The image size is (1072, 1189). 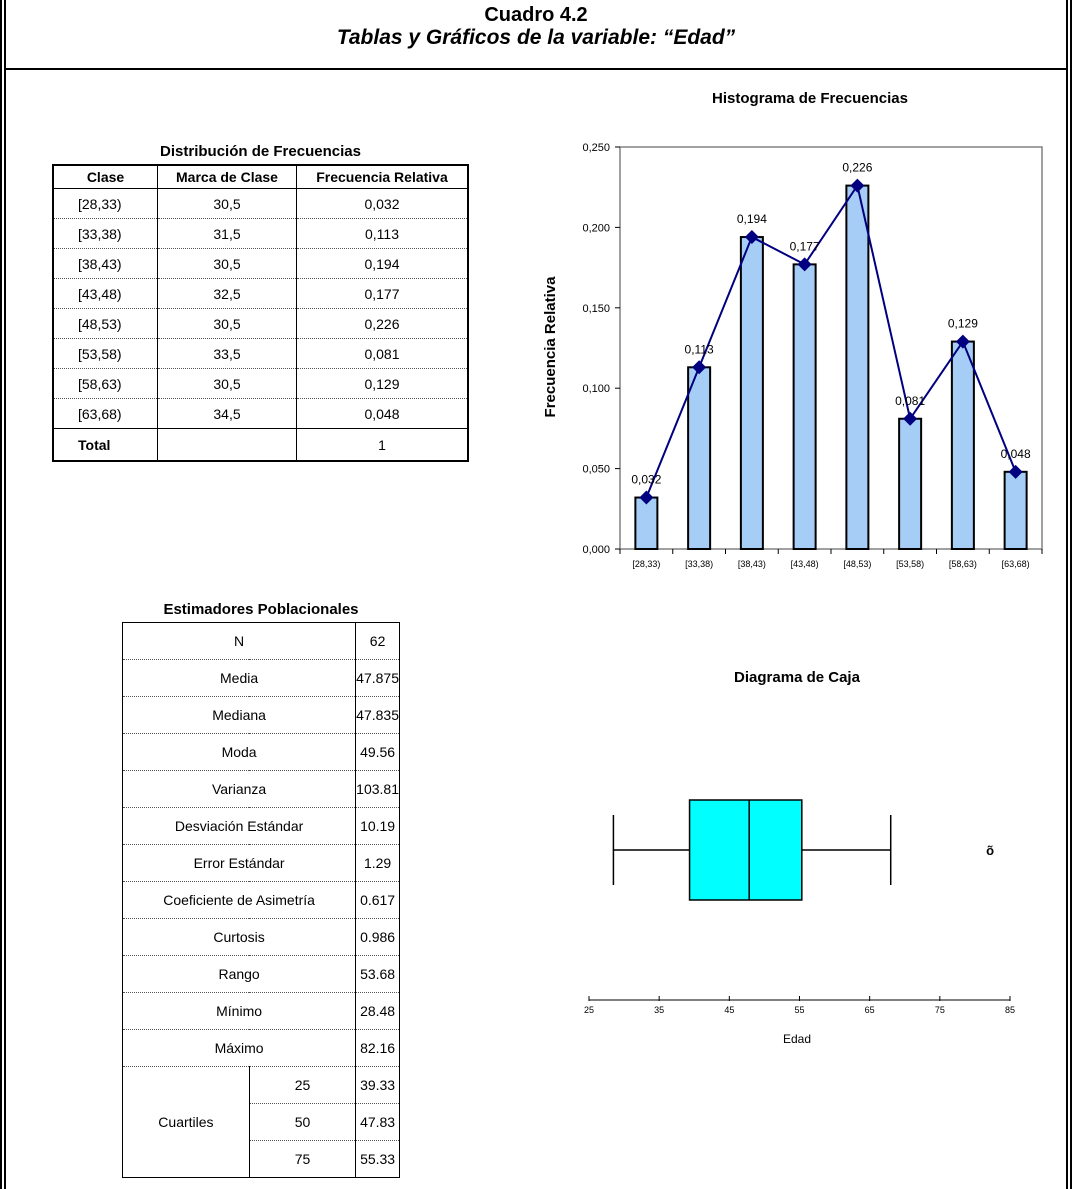 I want to click on table-row: Curtosis 0.986, so click(x=260, y=937).